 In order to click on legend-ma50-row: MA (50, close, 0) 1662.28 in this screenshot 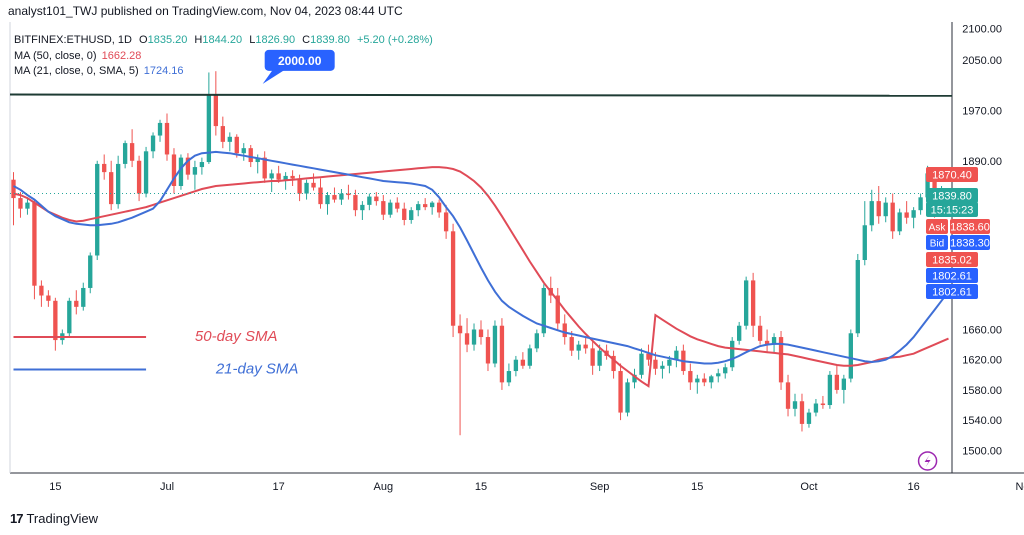, I will do `click(223, 57)`.